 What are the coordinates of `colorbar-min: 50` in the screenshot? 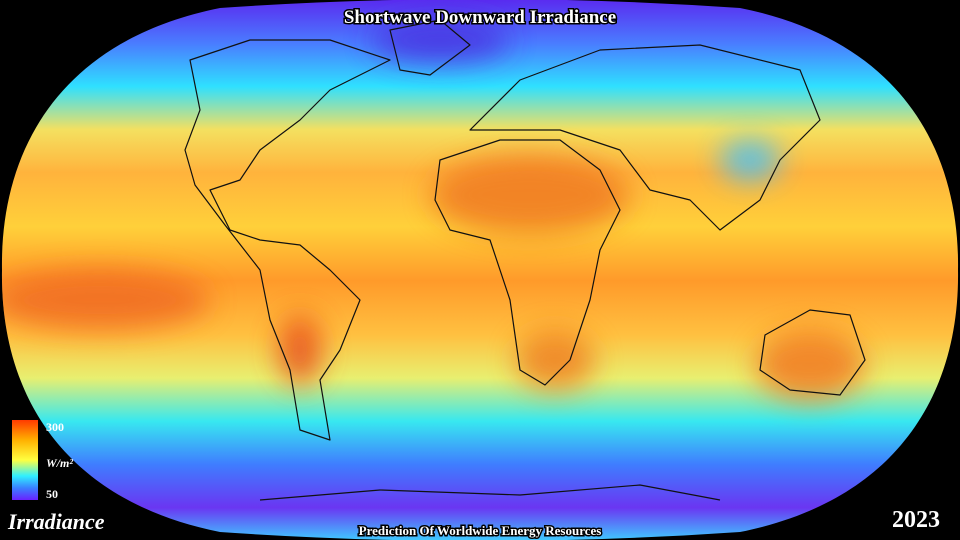 It's located at (52, 494).